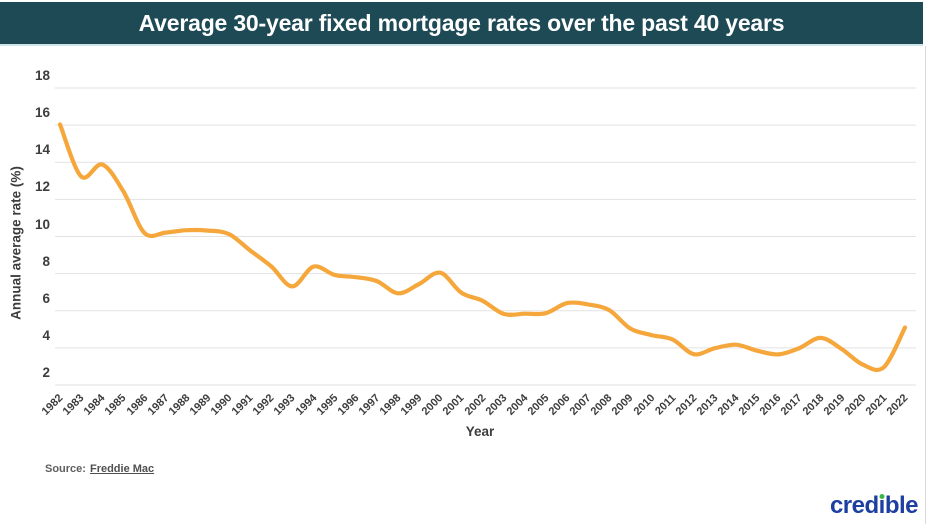 The width and height of the screenshot is (932, 524). What do you see at coordinates (122, 469) in the screenshot?
I see `source-link: Freddie Mac` at bounding box center [122, 469].